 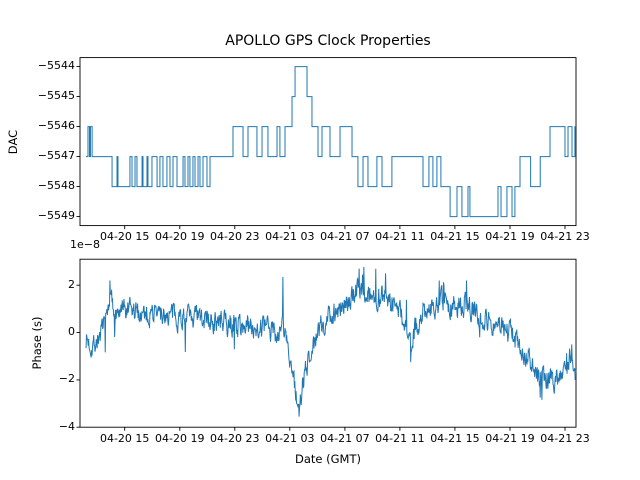 I want to click on date-axis-label: Date (GMT), so click(x=328, y=459).